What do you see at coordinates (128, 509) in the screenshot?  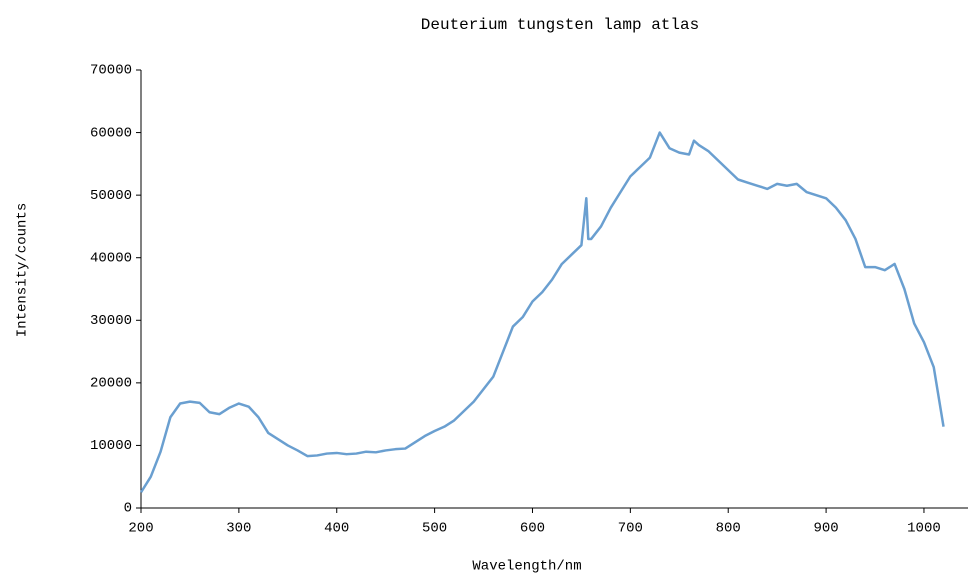 I see `y-tick-label: 0` at bounding box center [128, 509].